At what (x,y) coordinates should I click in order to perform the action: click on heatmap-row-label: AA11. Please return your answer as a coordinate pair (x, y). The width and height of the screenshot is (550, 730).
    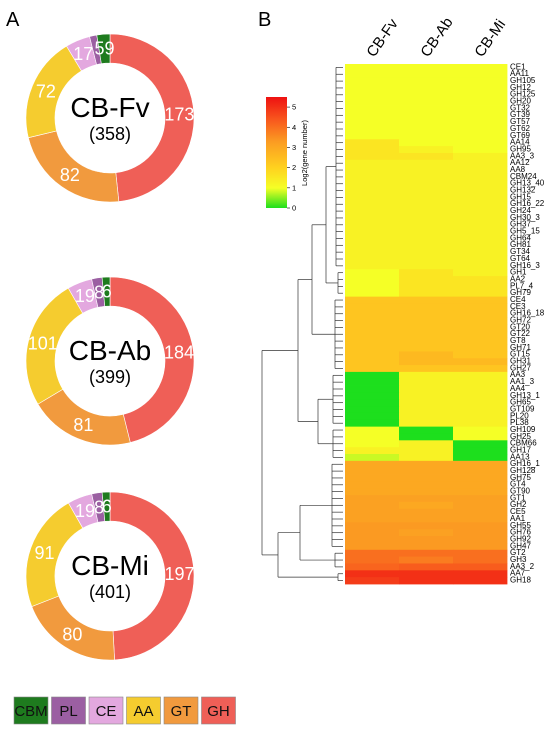
    Looking at the image, I should click on (520, 73).